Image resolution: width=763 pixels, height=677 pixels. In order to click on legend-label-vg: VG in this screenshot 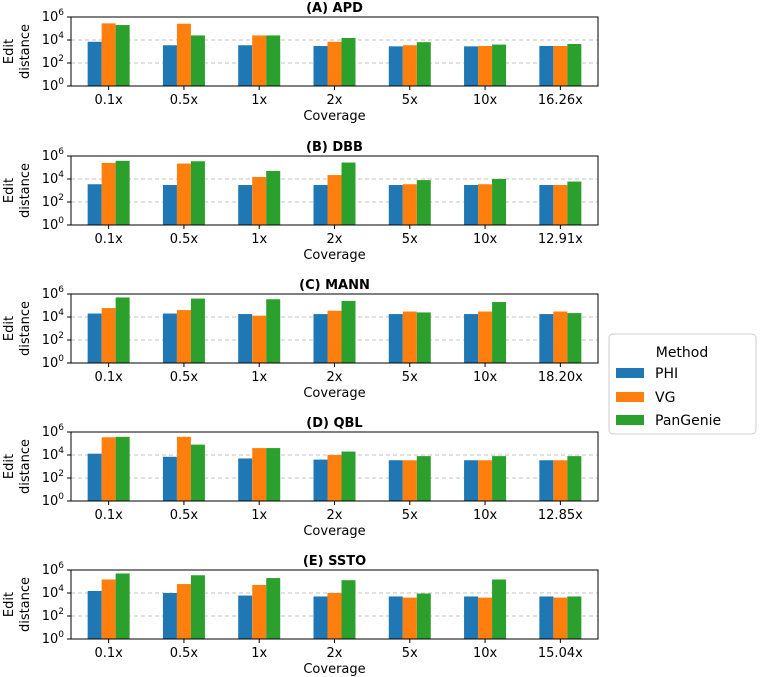, I will do `click(665, 398)`.